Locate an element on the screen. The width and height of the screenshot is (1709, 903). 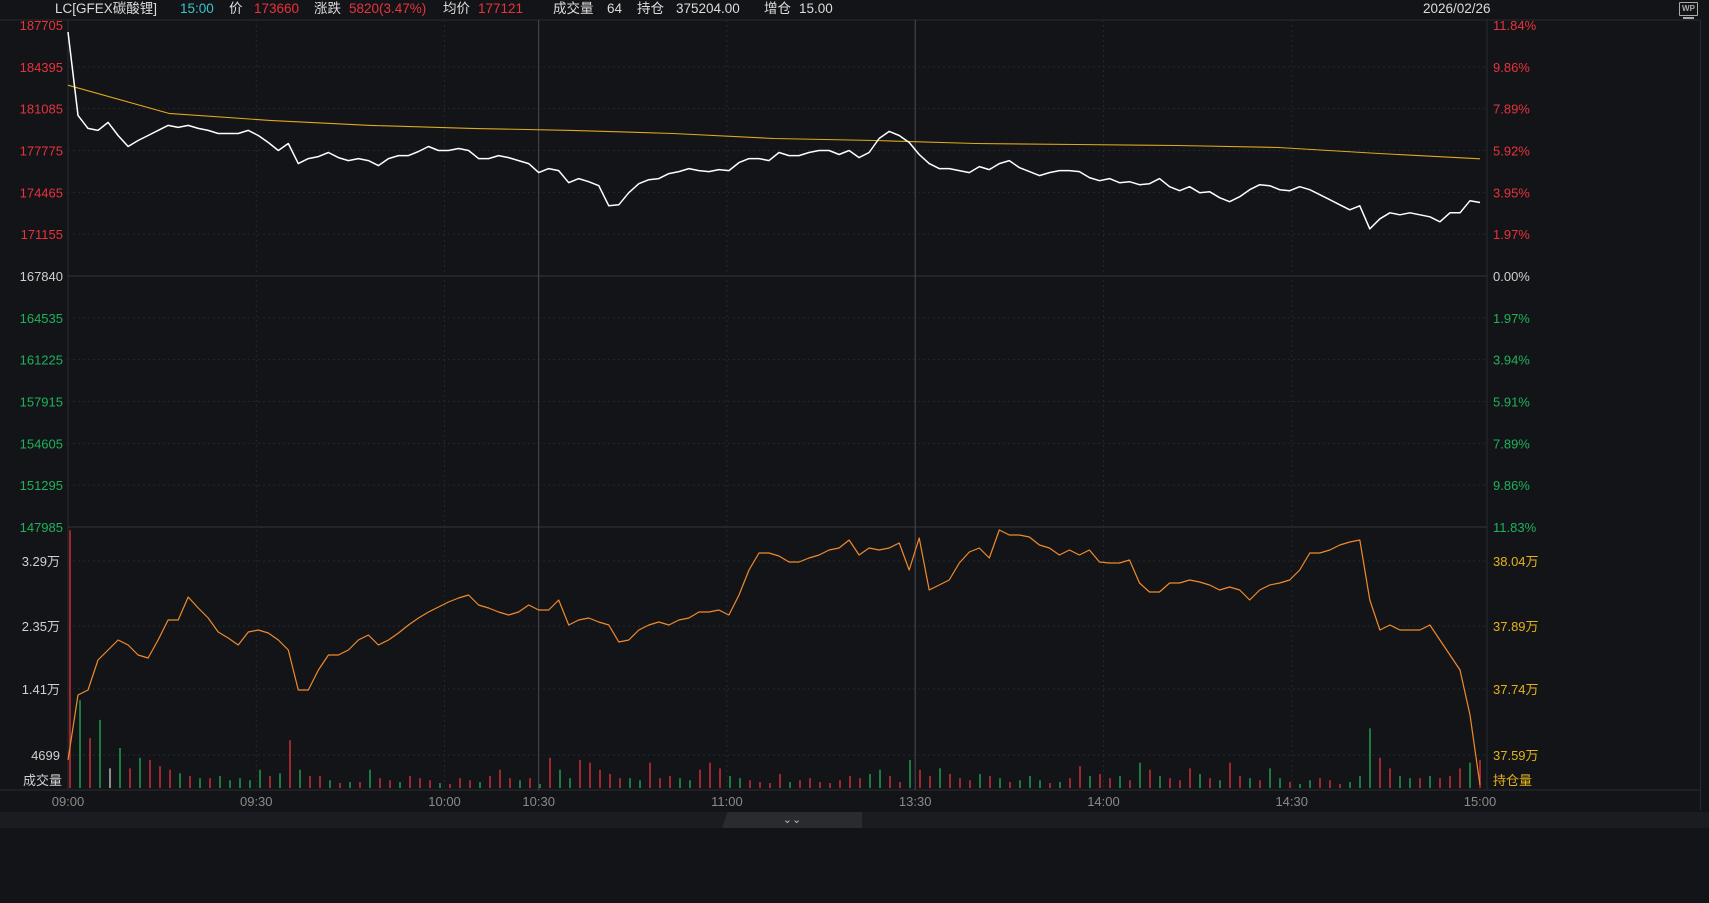
time-tick-label: 09:30 is located at coordinates (256, 801).